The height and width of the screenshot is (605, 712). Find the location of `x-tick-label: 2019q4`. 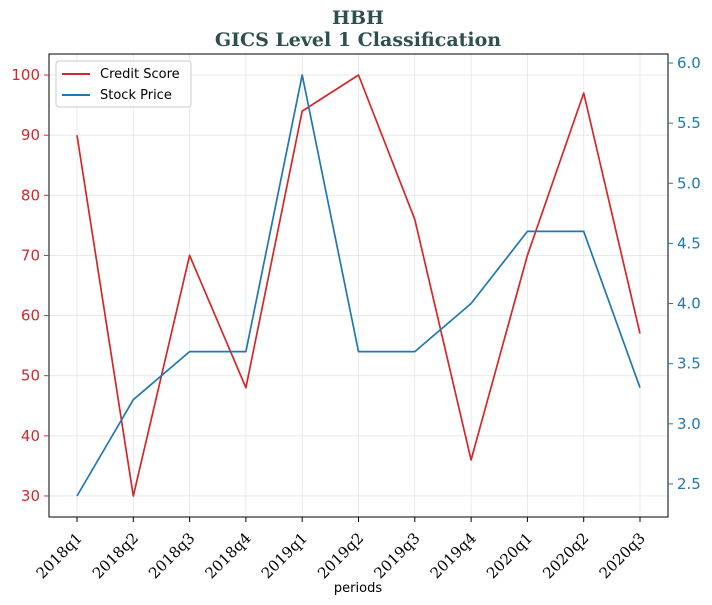

x-tick-label: 2019q4 is located at coordinates (453, 555).